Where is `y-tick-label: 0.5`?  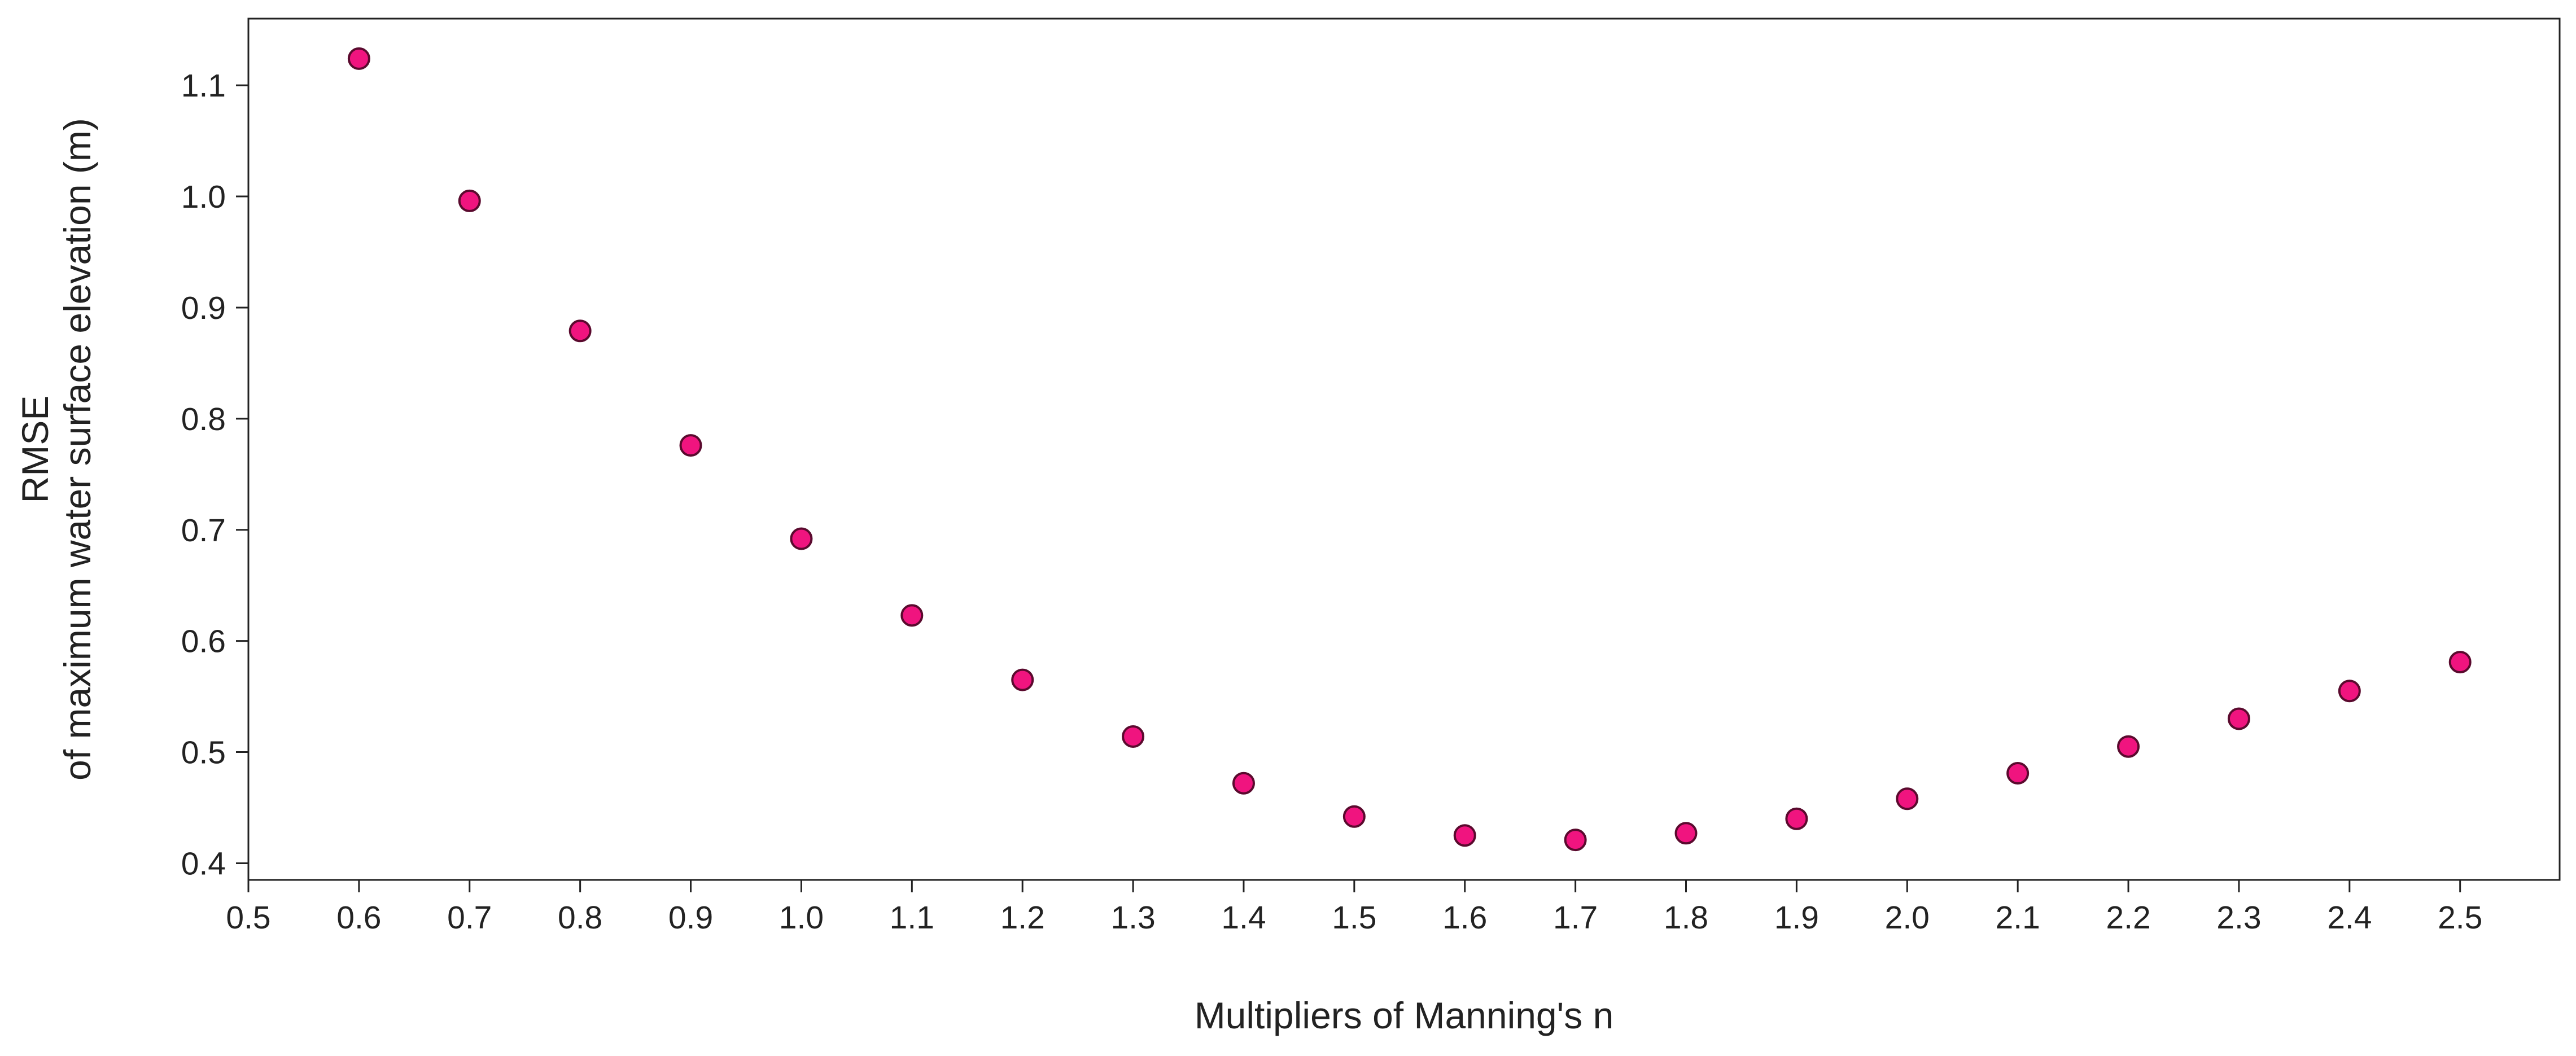
y-tick-label: 0.5 is located at coordinates (203, 753).